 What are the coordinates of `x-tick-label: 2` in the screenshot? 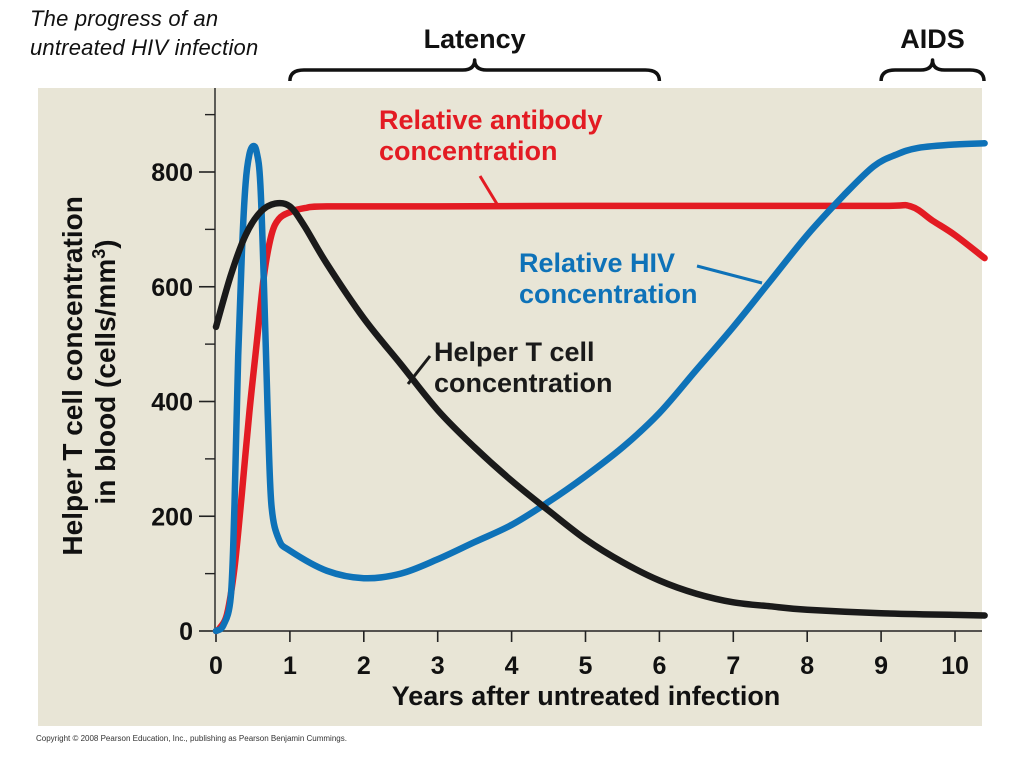 It's located at (364, 666).